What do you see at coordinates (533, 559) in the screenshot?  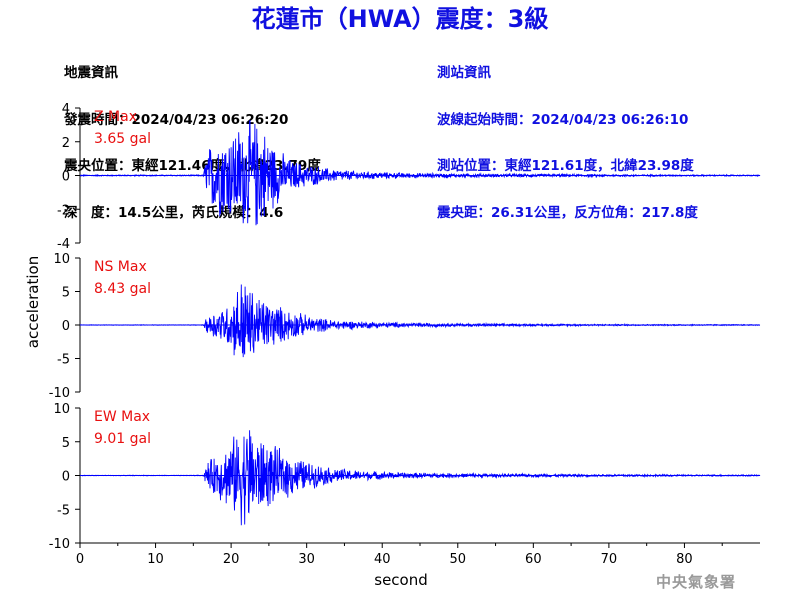 I see `x-tick-label: 60` at bounding box center [533, 559].